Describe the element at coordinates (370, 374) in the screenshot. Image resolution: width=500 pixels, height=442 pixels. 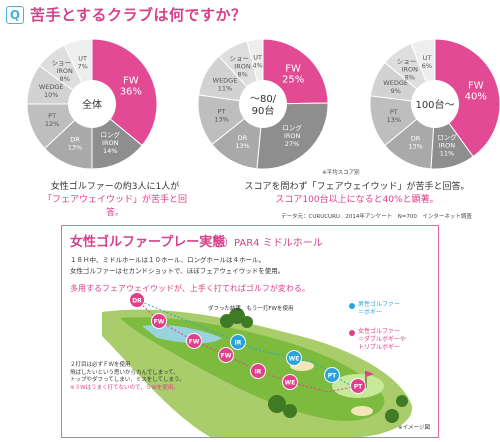
I see `flag` at that location.